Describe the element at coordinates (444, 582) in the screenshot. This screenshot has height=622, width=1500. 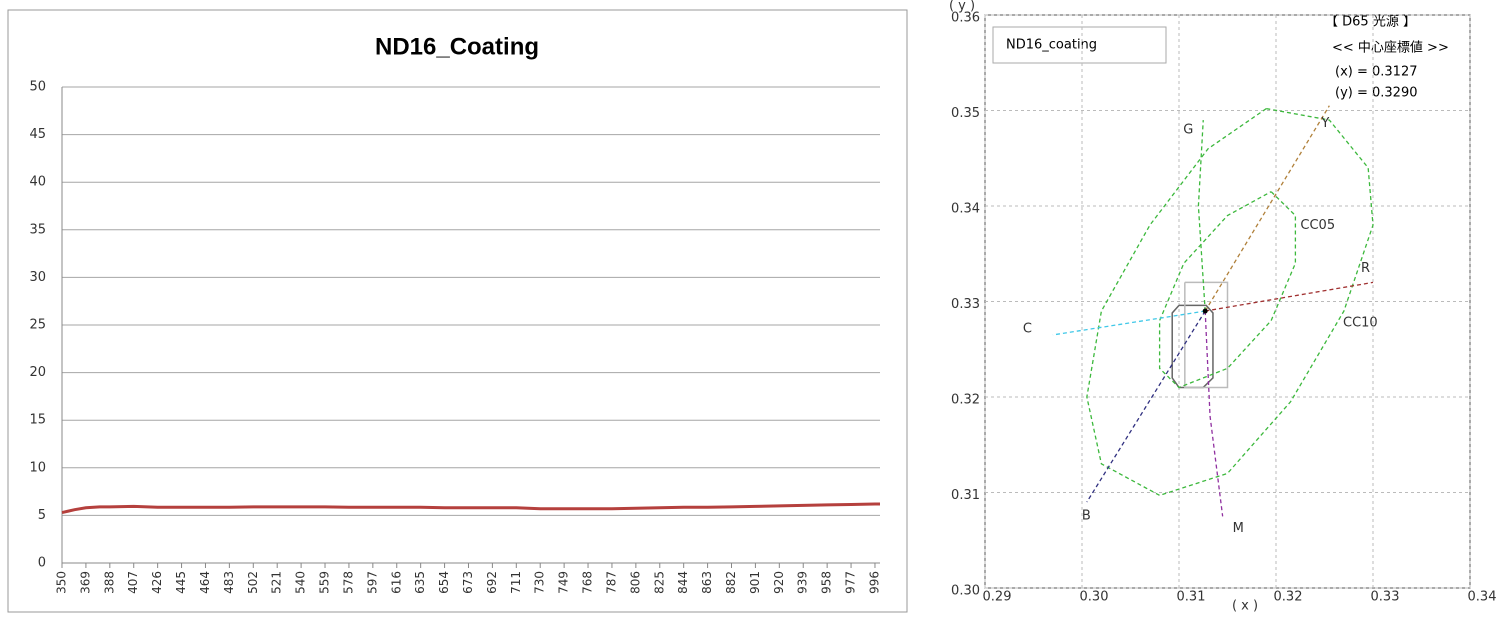
I see `x-tick-label: 654` at that location.